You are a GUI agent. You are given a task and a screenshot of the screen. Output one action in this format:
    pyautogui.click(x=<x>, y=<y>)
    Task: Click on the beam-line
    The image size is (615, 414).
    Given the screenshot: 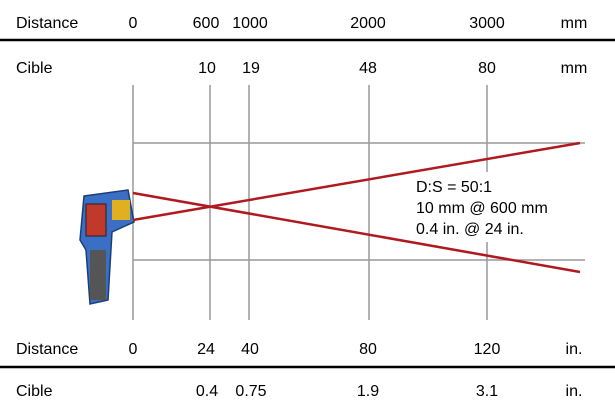 What is the action you would take?
    pyautogui.click(x=356, y=181)
    